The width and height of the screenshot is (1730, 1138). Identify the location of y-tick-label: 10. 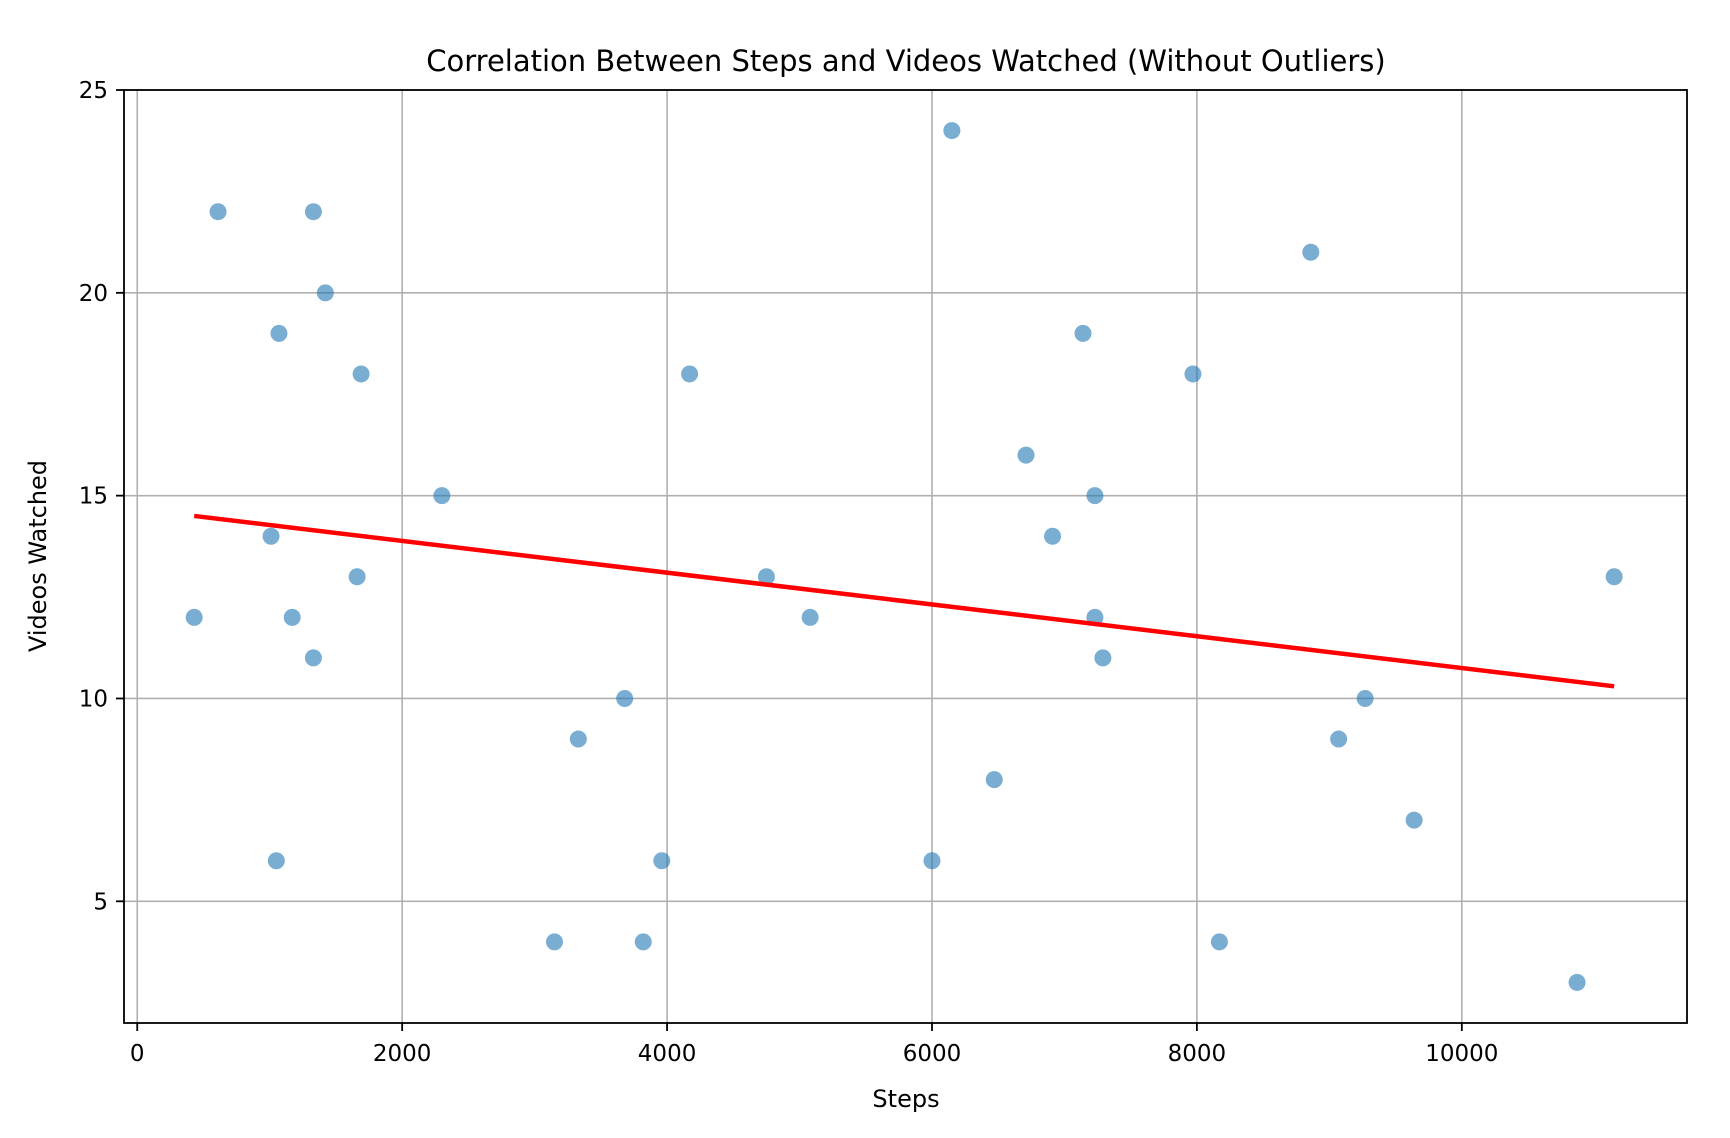
(93, 699).